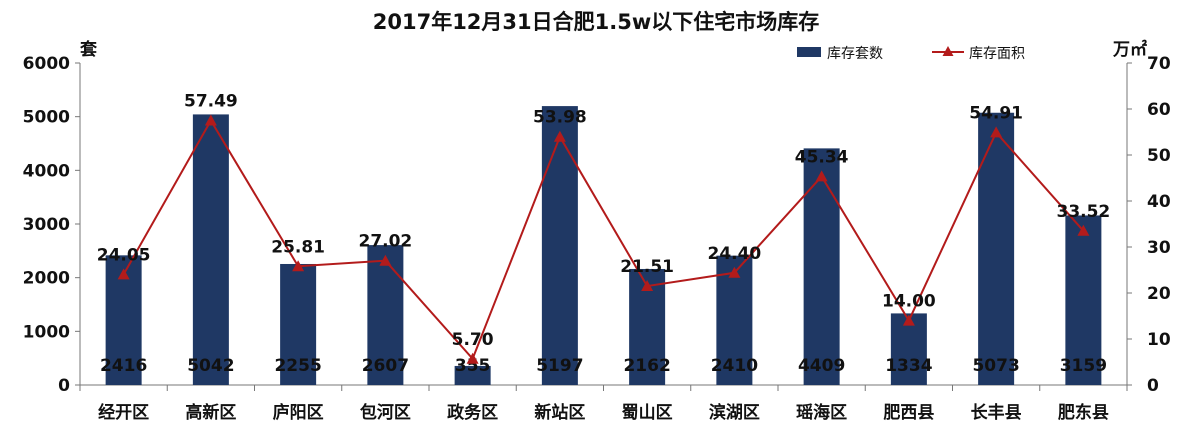 The width and height of the screenshot is (1192, 436). What do you see at coordinates (997, 54) in the screenshot?
I see `legend-line-label: 库存面积` at bounding box center [997, 54].